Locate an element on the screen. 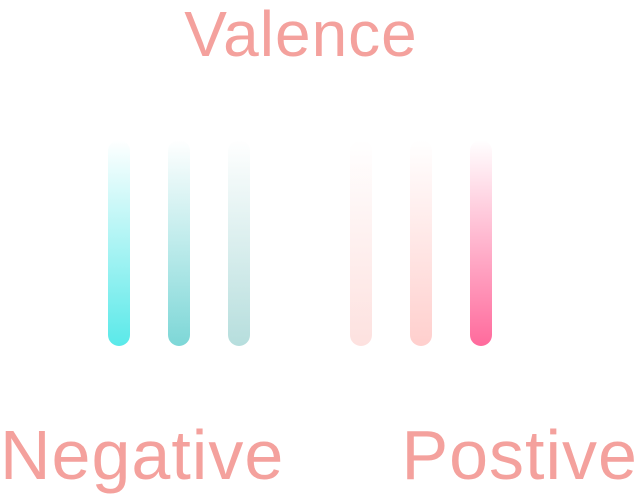 This screenshot has height=498, width=642. positive-label: Postive is located at coordinates (519, 455).